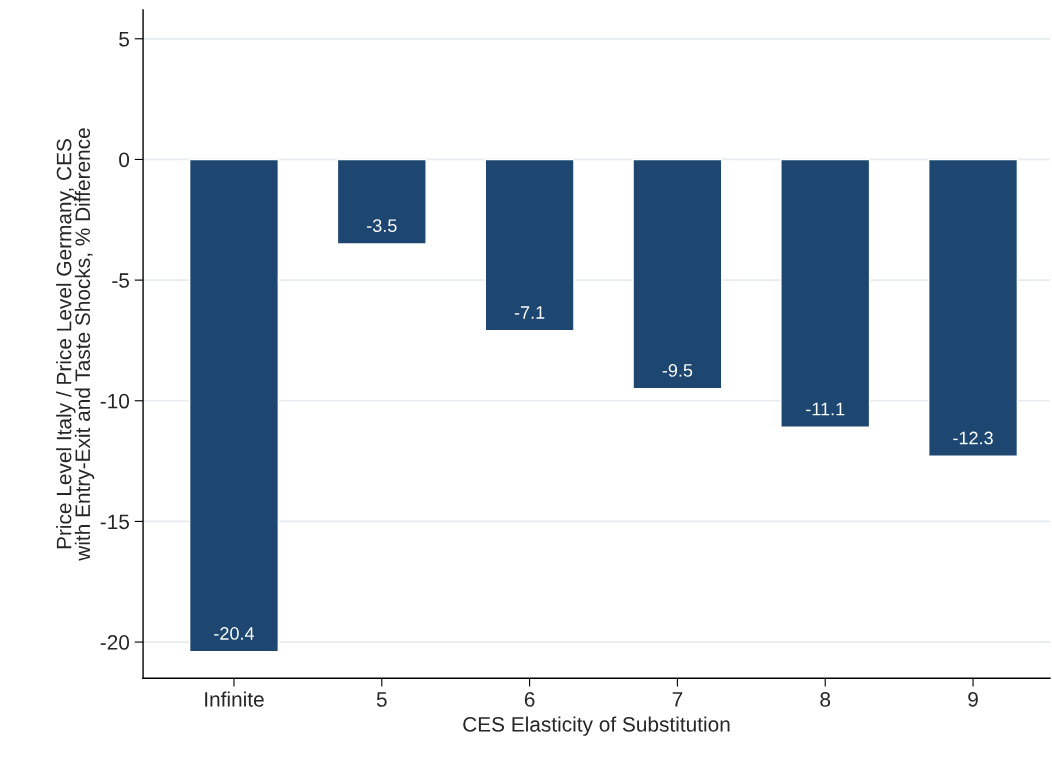  What do you see at coordinates (75, 344) in the screenshot?
I see `y-axis-title: Price Level Italy / Price Level Germany, CES with Entry-Exit and Taste Shocks, % Difference` at bounding box center [75, 344].